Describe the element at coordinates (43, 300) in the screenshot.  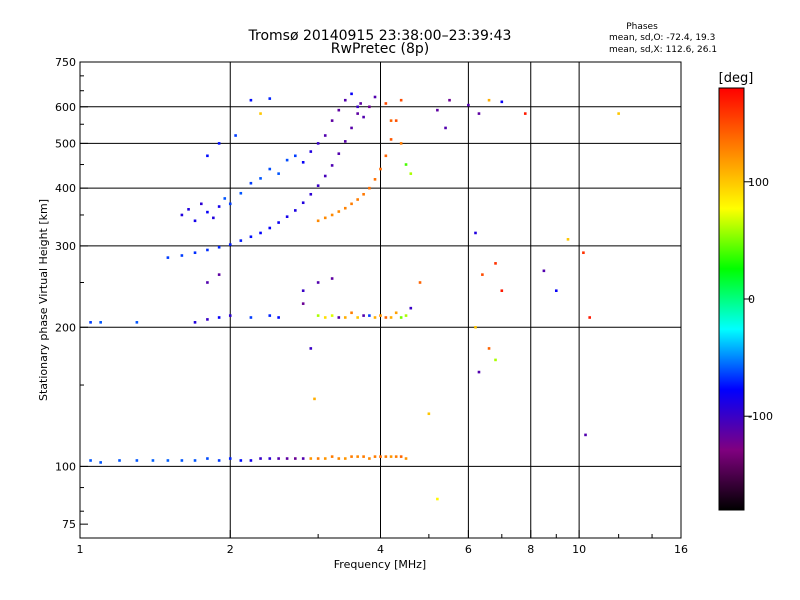
I see `y-axis-label: Stationary phase Virtual Height [km]` at that location.